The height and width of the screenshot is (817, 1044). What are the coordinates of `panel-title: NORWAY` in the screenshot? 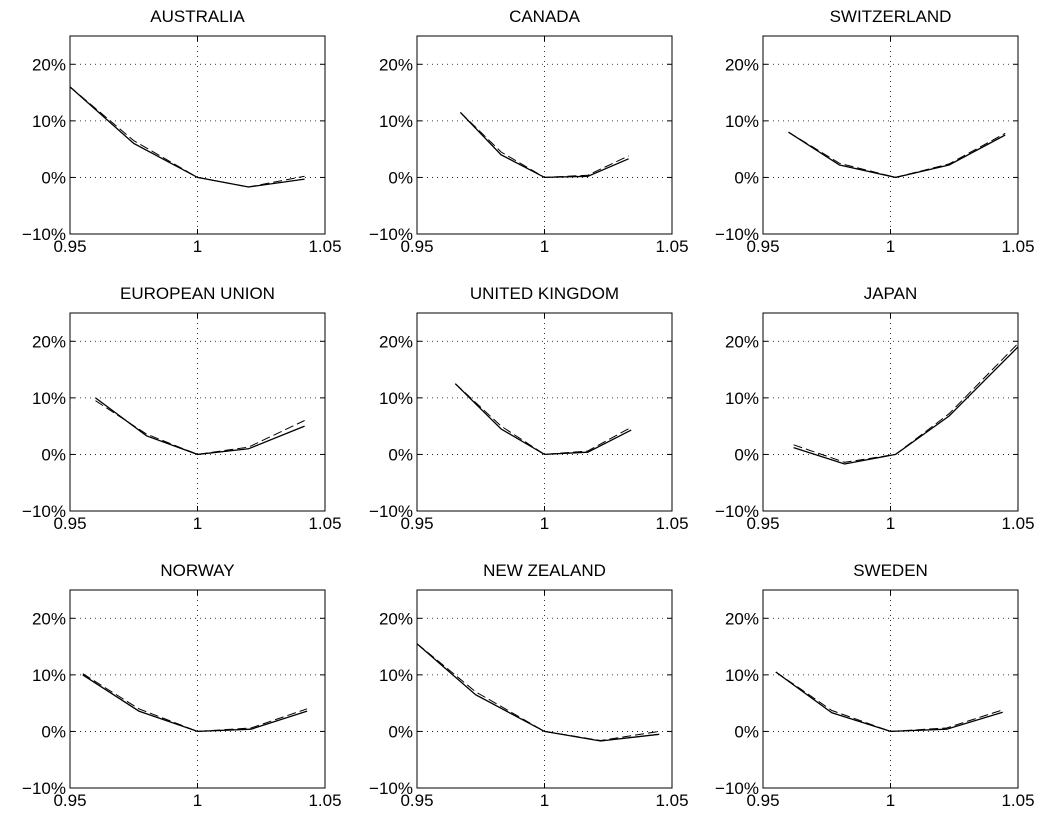 It's located at (197, 570).